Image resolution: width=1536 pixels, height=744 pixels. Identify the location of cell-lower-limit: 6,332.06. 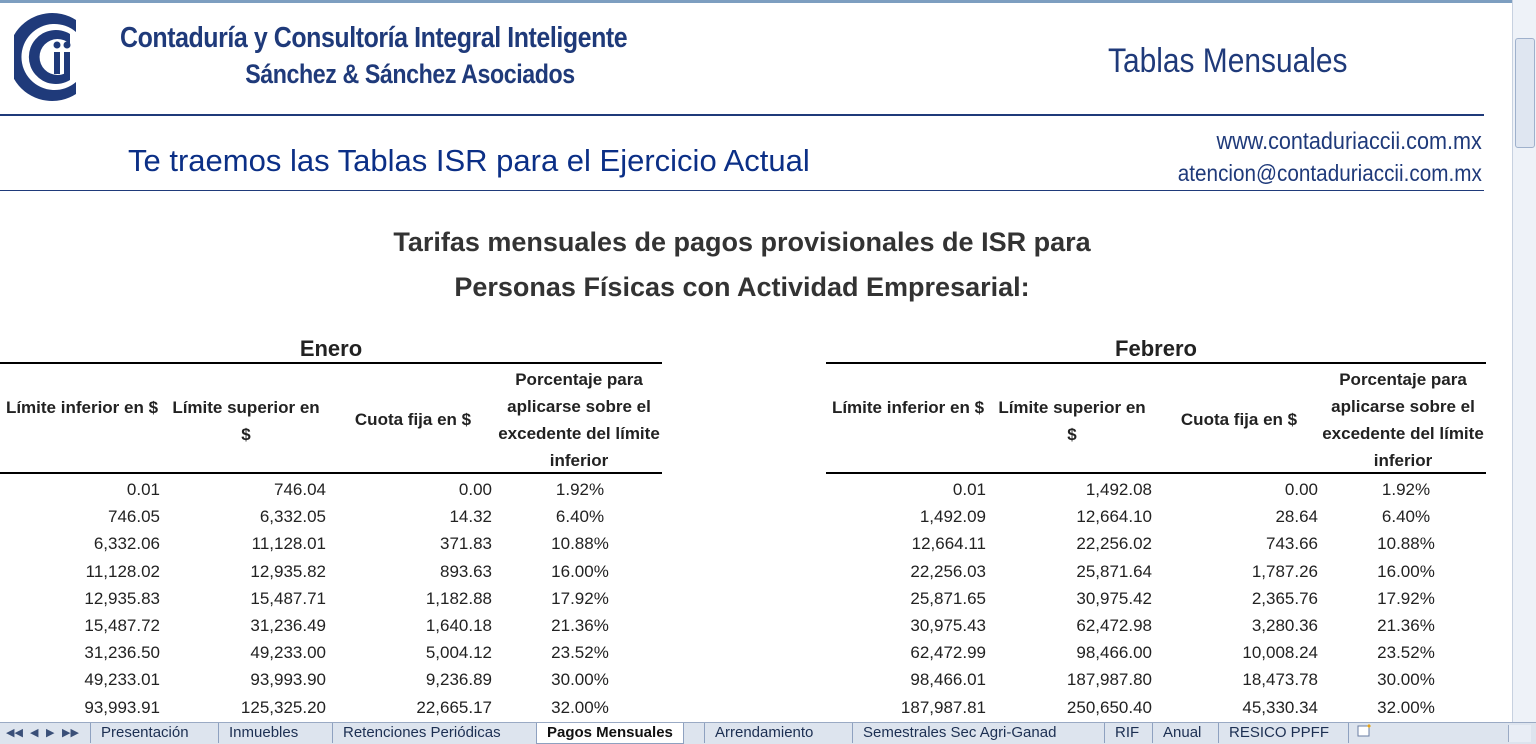
(126, 544).